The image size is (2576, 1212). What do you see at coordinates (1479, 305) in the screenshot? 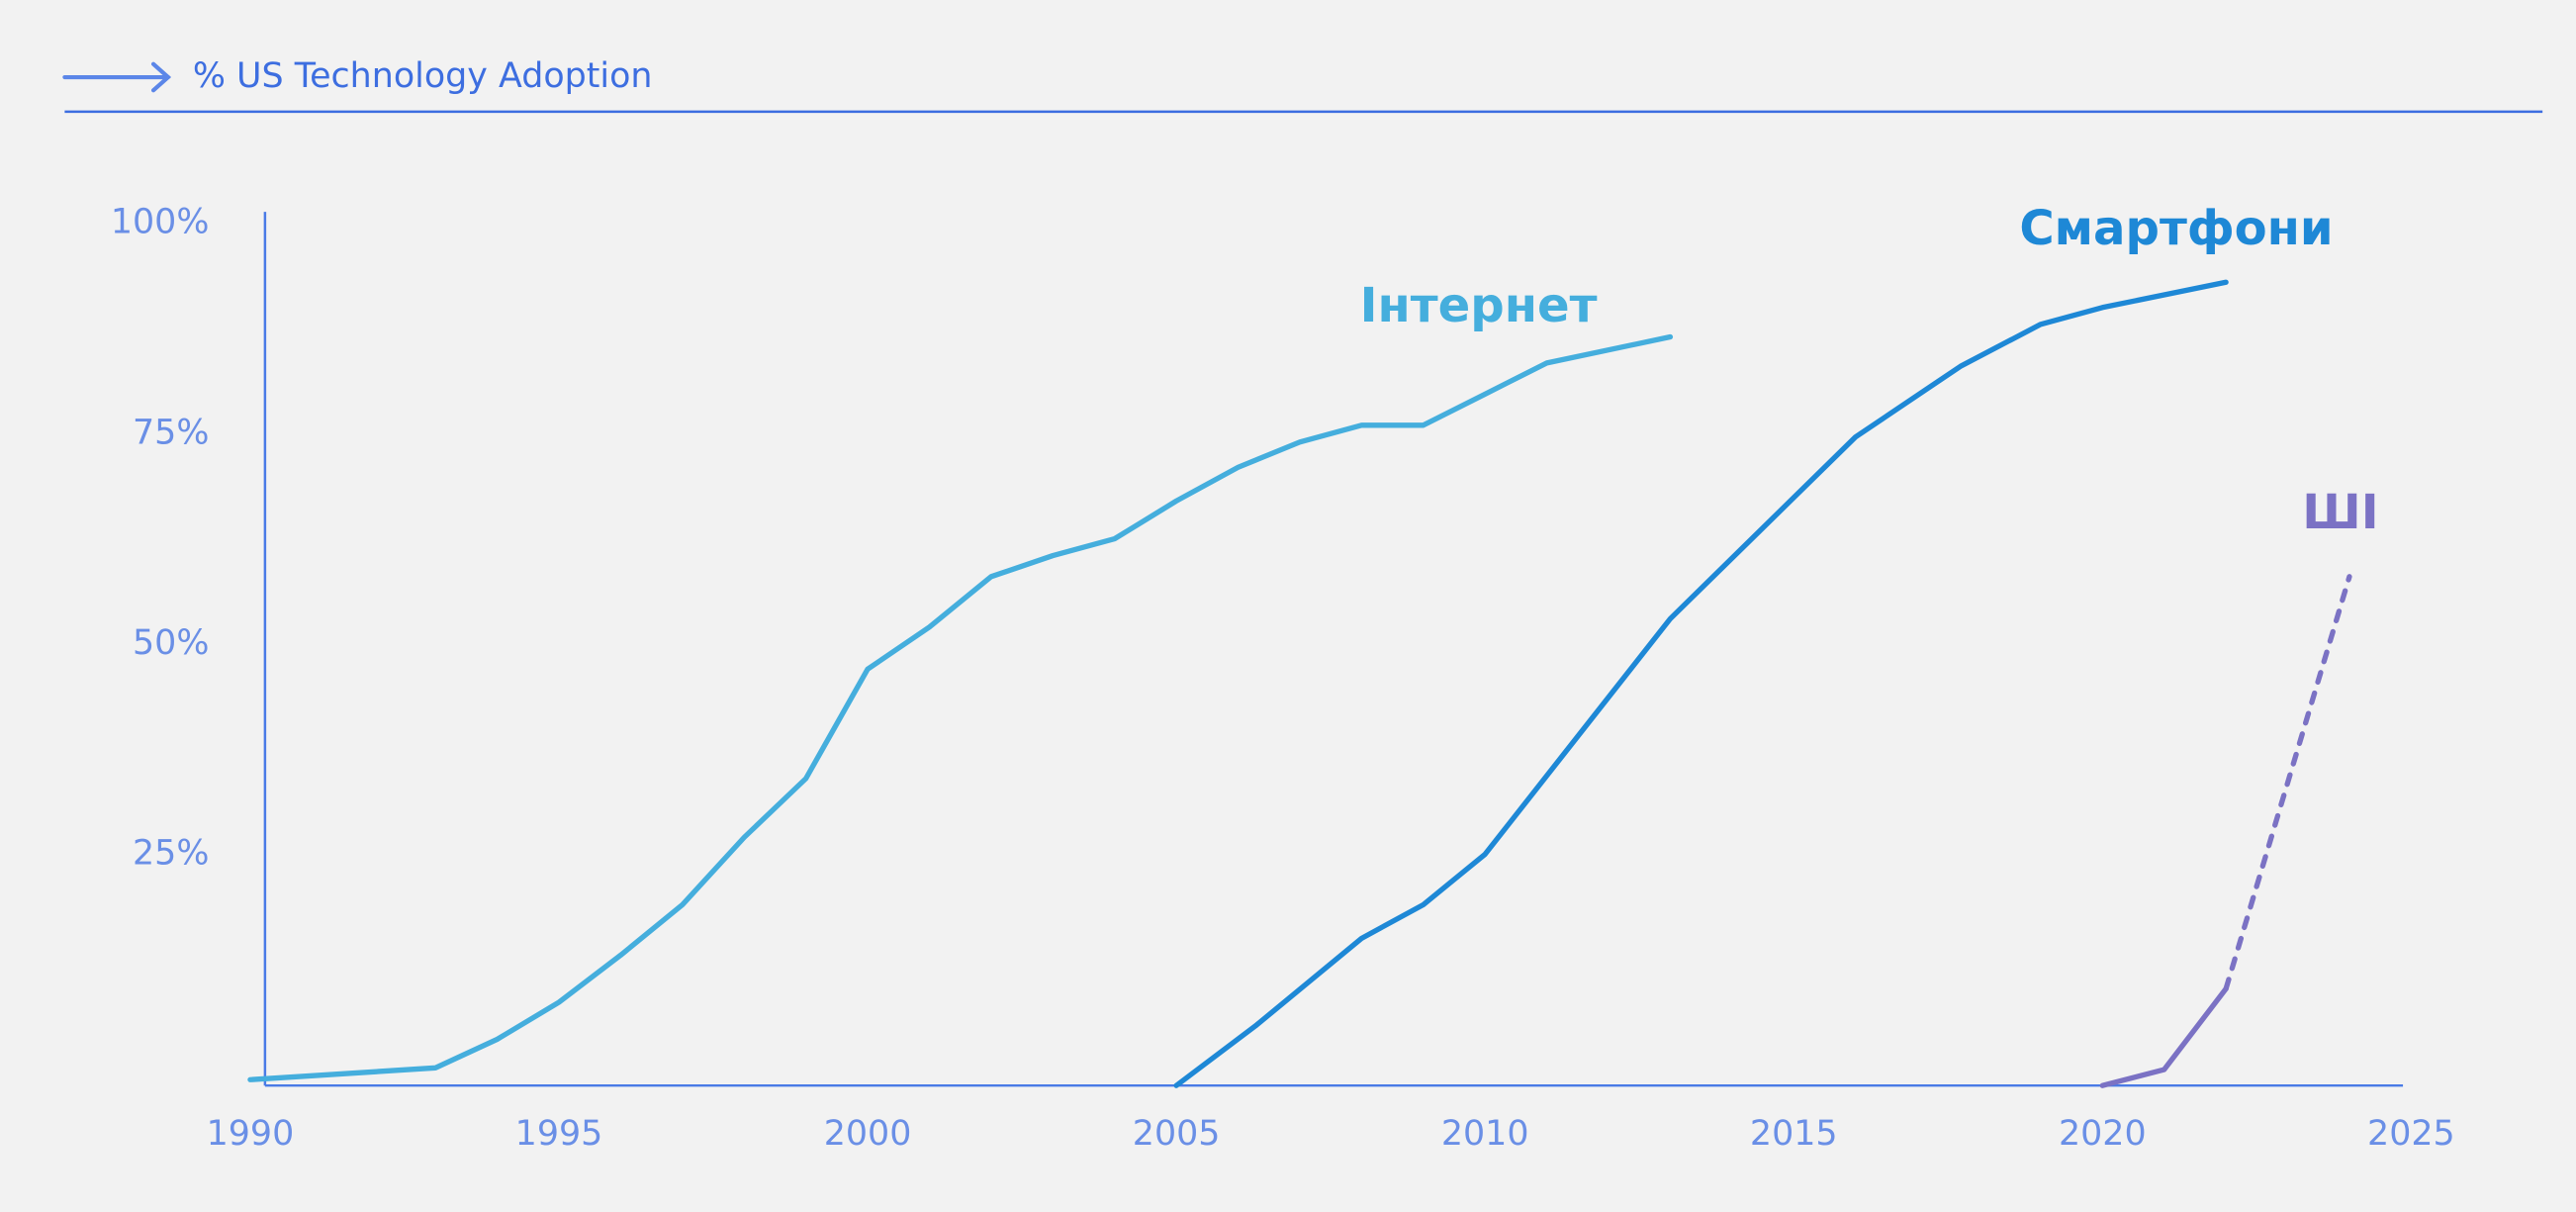
I see `series-label: Інтернет` at bounding box center [1479, 305].